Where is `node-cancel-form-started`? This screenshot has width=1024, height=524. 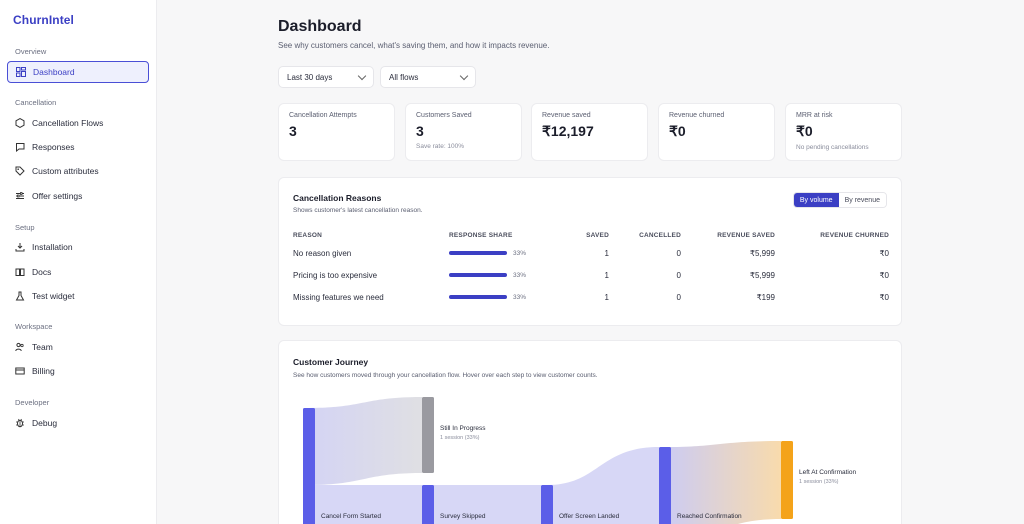 node-cancel-form-started is located at coordinates (309, 466).